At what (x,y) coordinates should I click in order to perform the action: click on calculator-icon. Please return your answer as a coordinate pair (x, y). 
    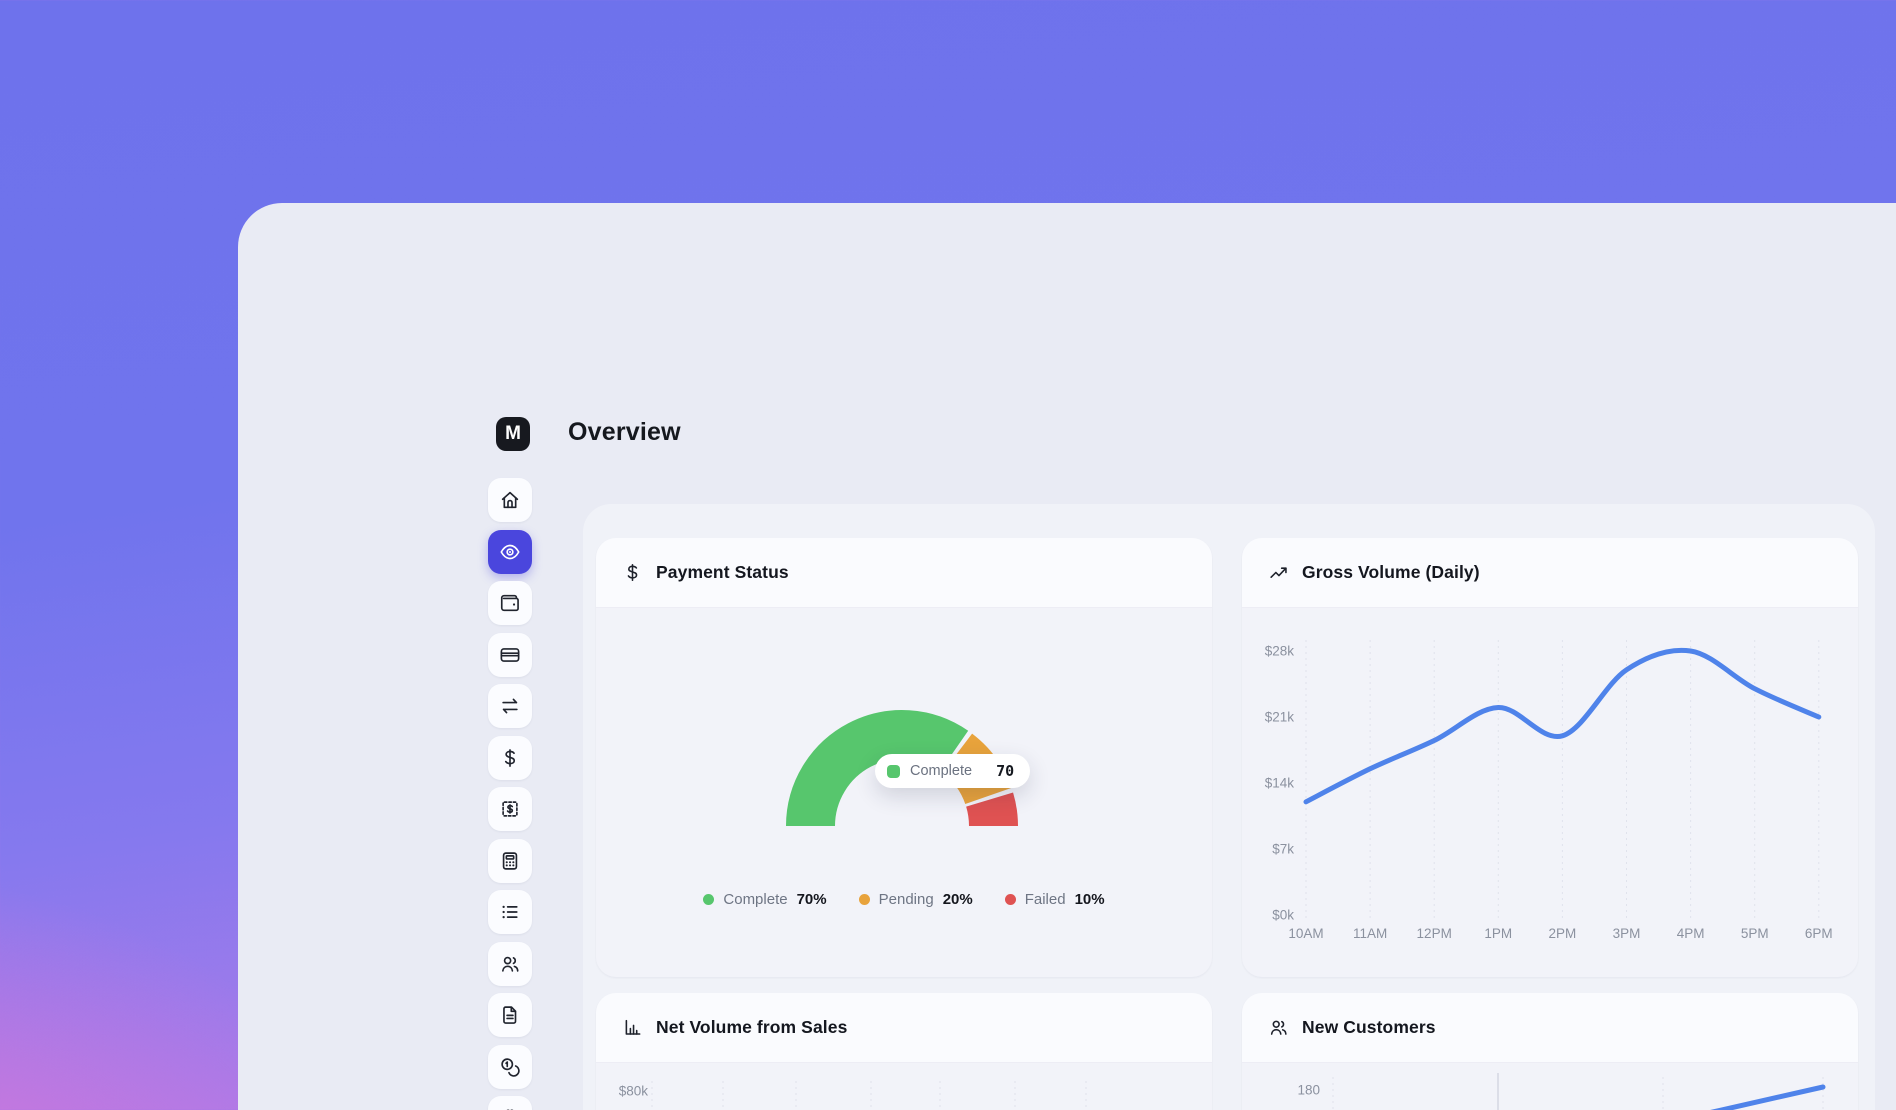
    Looking at the image, I should click on (510, 861).